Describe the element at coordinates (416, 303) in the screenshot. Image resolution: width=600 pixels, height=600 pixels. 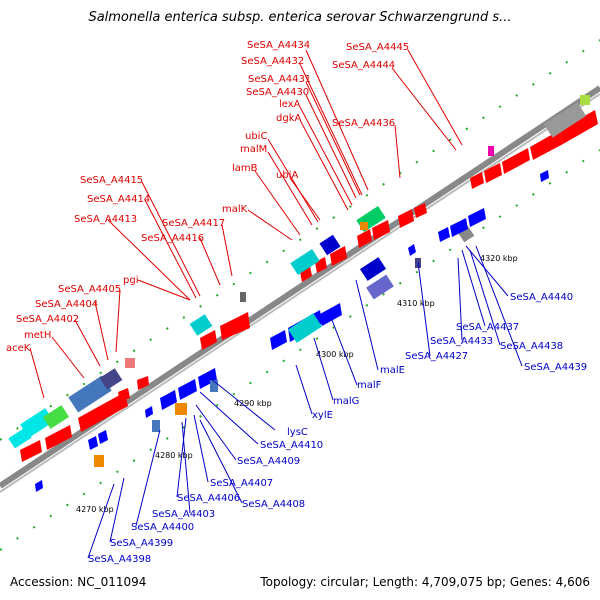
I see `tick-label: 4310 kbp` at that location.